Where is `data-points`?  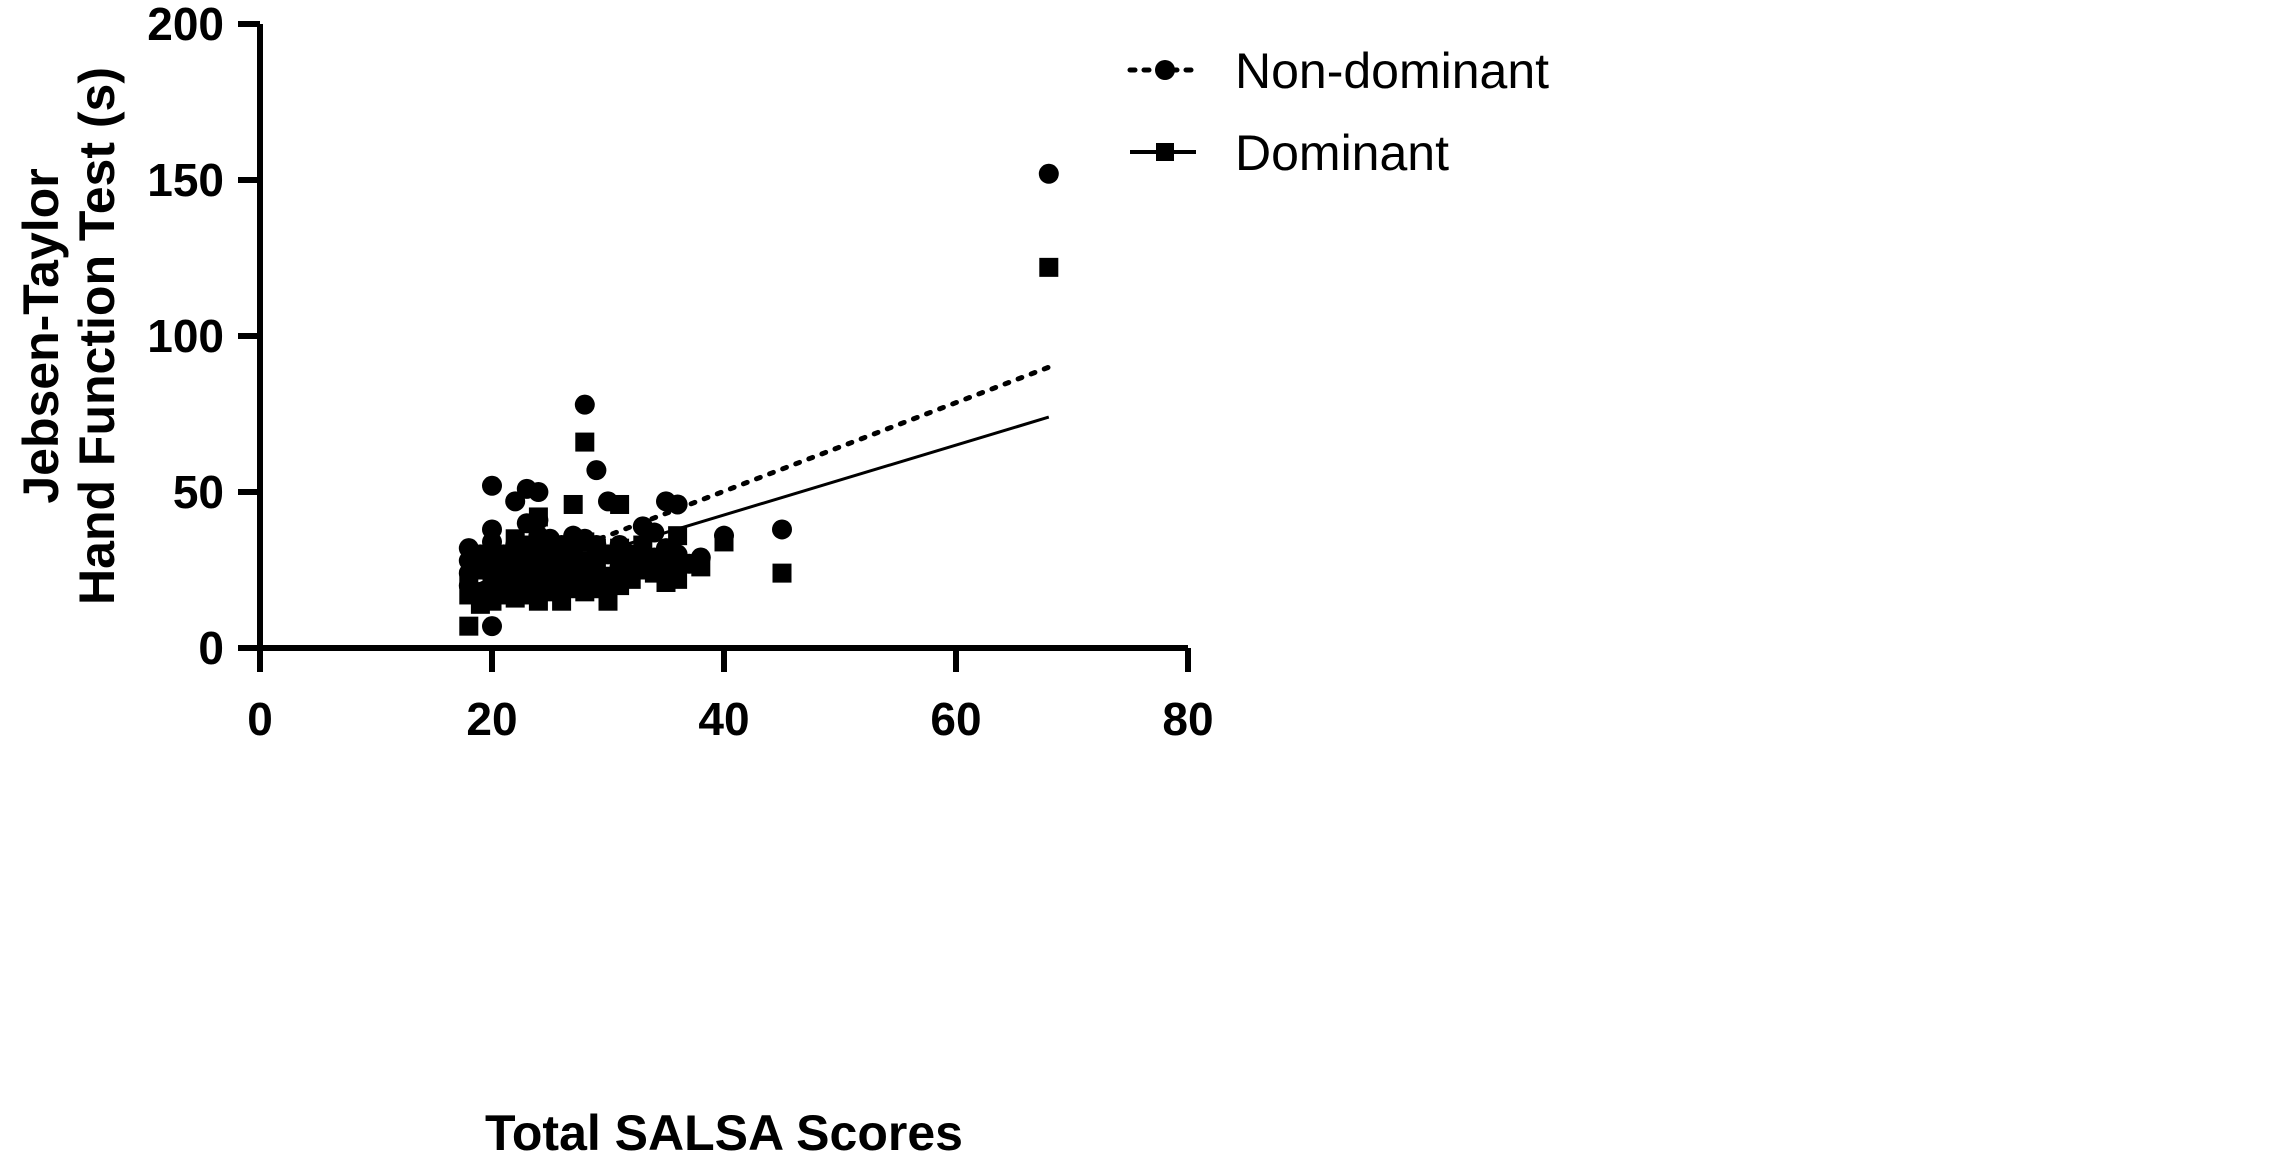
data-points is located at coordinates (758, 400).